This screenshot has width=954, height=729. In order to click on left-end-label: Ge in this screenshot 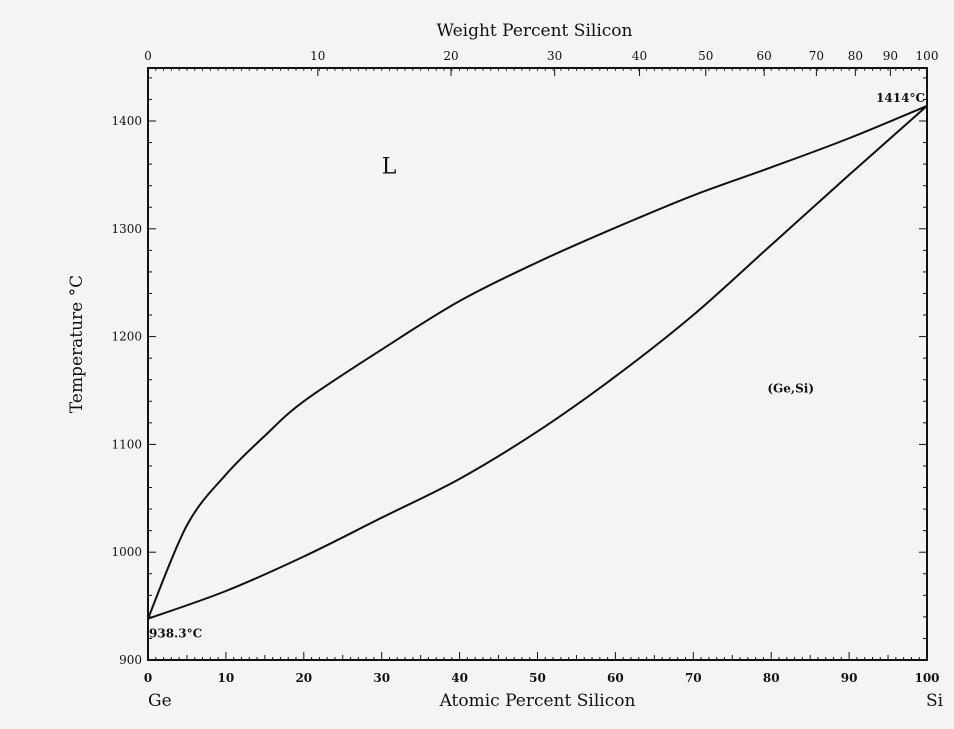, I will do `click(160, 701)`.